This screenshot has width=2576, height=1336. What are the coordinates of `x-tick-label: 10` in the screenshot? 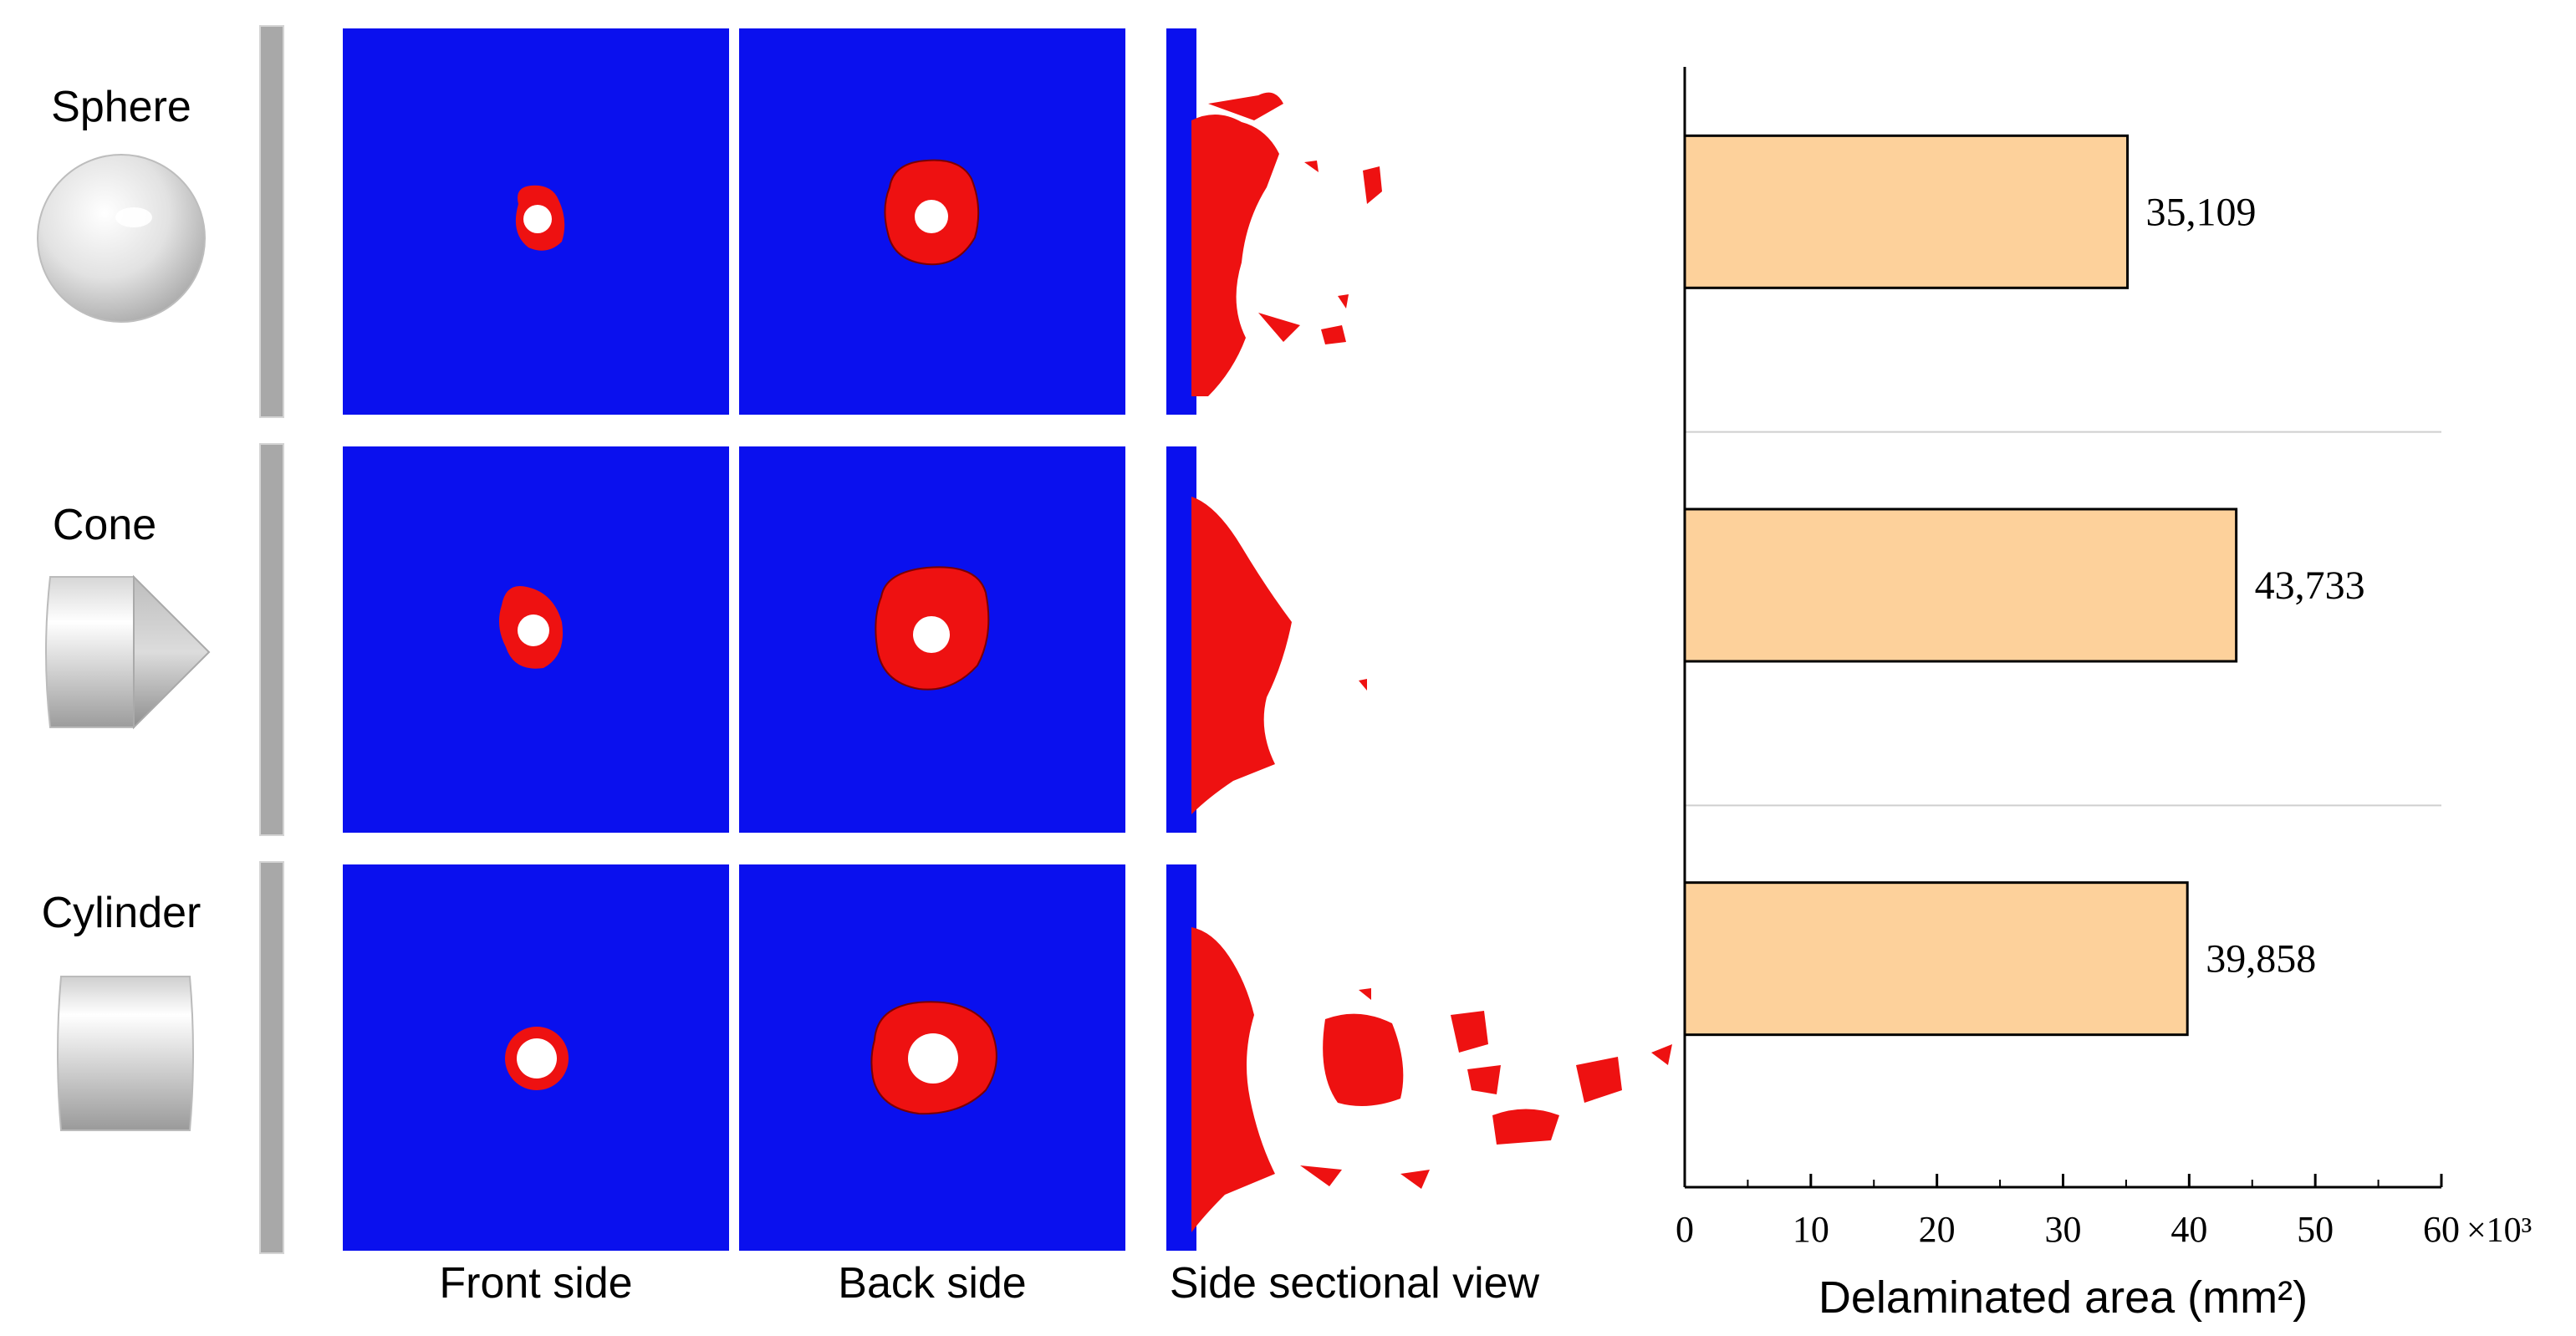 It's located at (1811, 1229).